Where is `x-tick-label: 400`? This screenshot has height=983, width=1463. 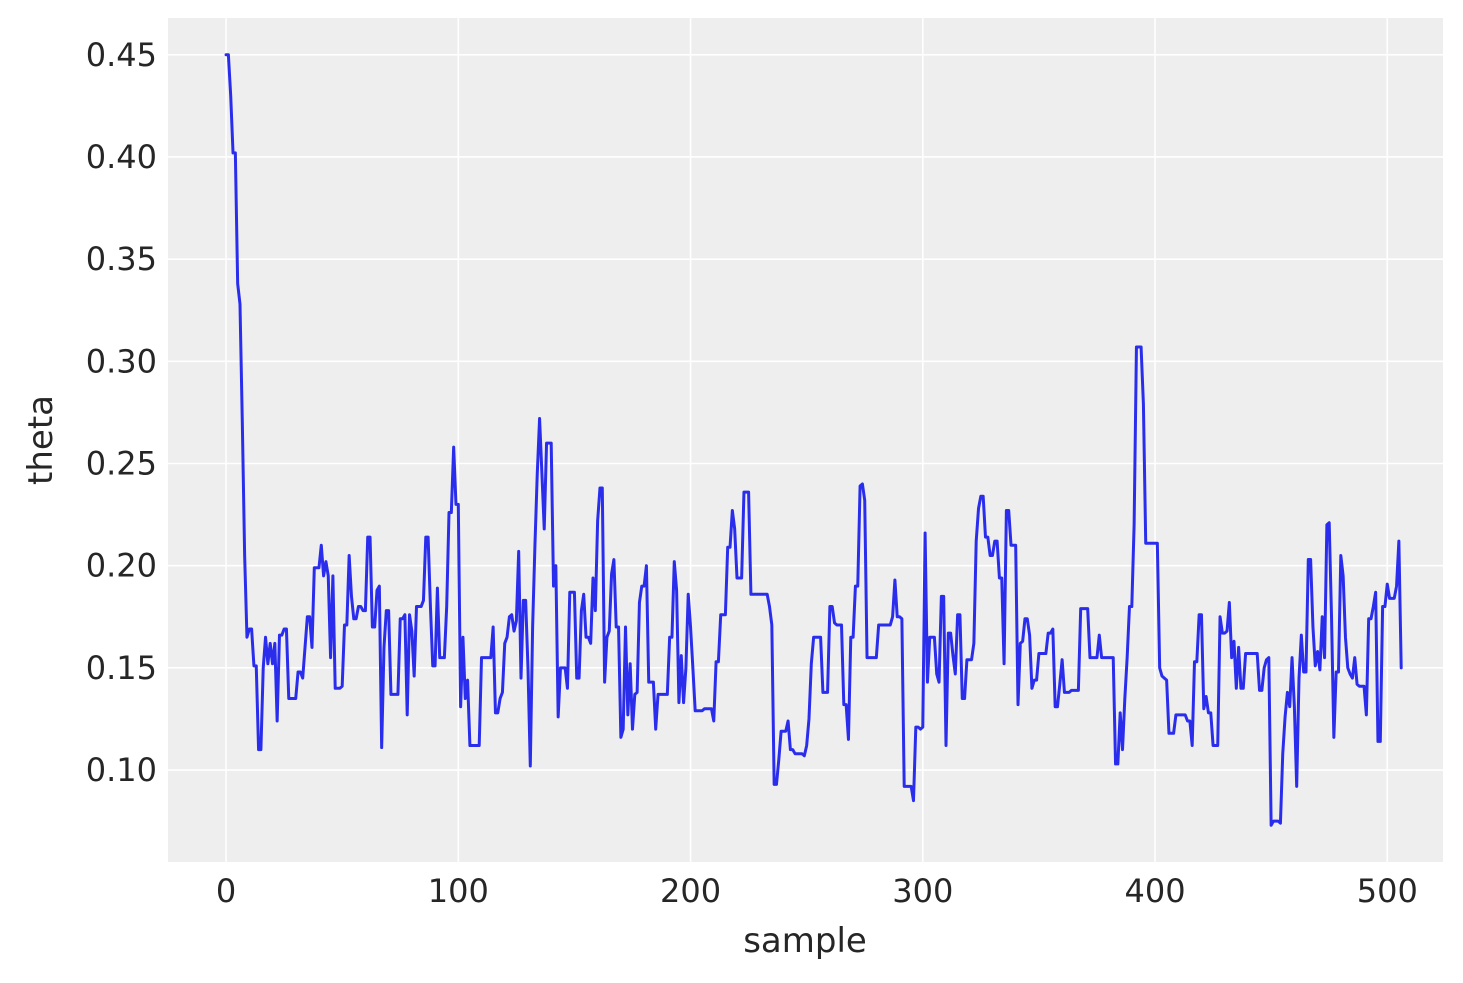
x-tick-label: 400 is located at coordinates (1154, 891).